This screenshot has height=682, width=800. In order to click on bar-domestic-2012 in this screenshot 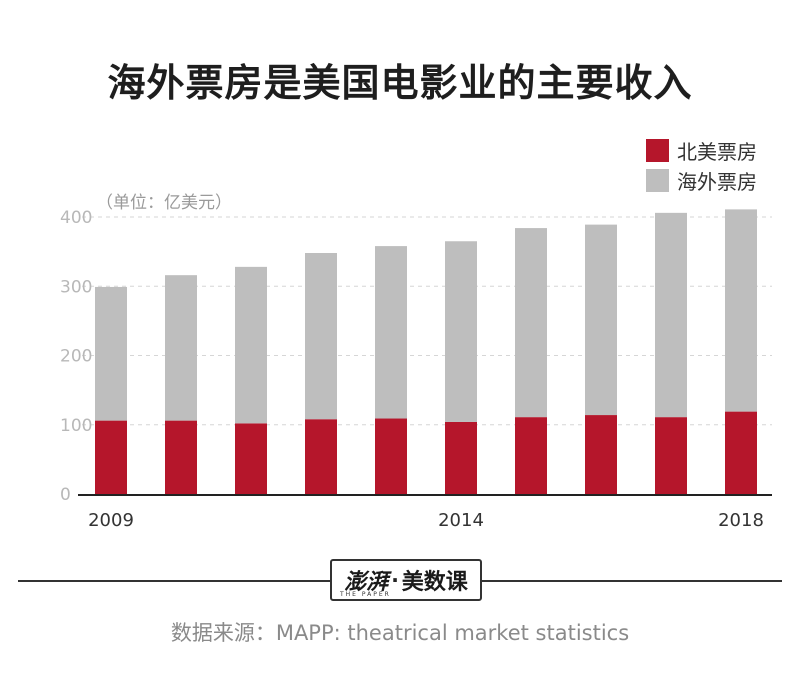, I will do `click(321, 456)`.